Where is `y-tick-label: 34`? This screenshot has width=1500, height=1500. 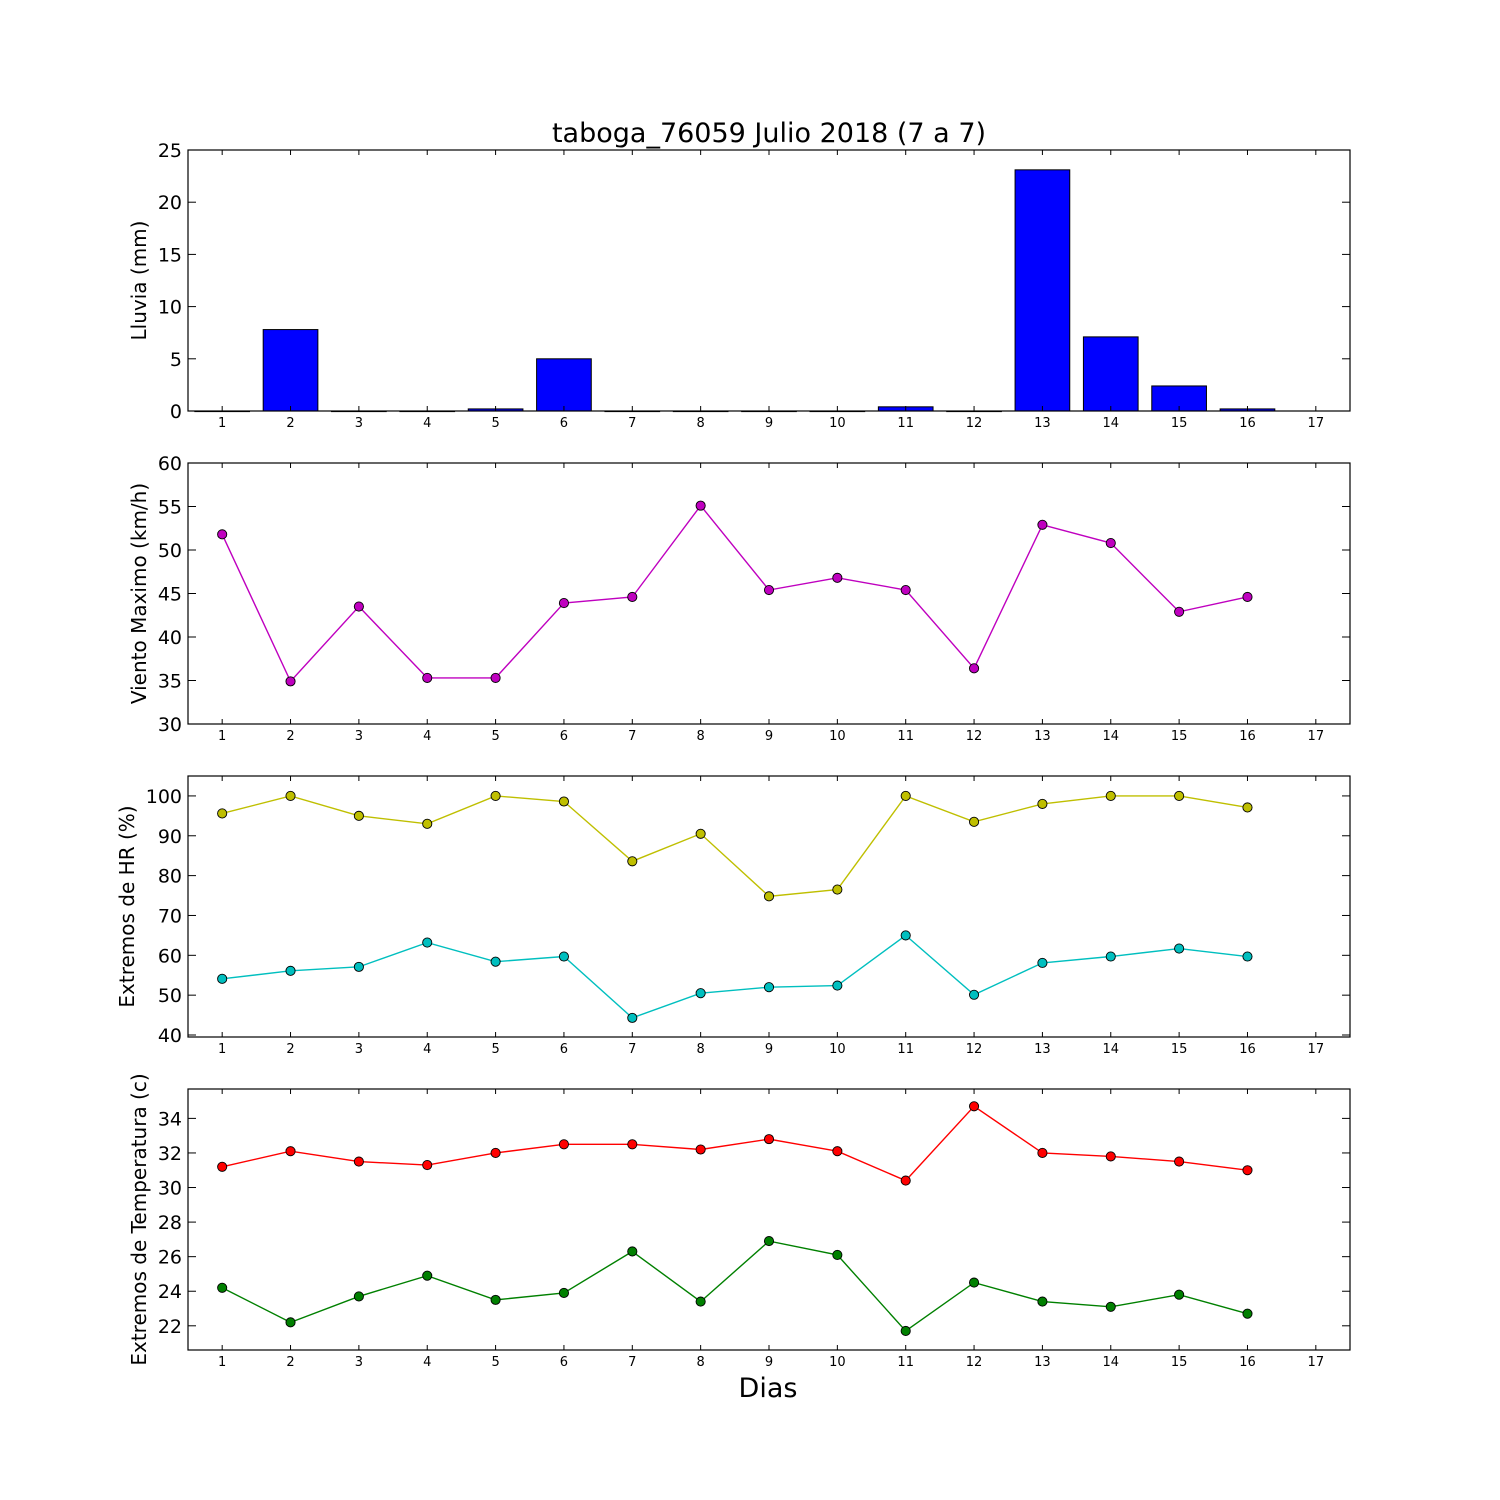
y-tick-label: 34 is located at coordinates (170, 1119).